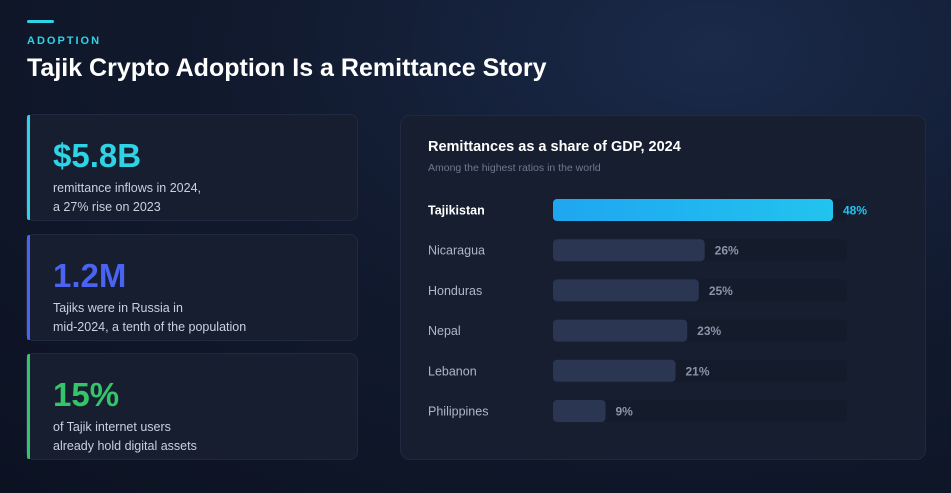 Image resolution: width=951 pixels, height=493 pixels. Describe the element at coordinates (444, 331) in the screenshot. I see `category-label: Nepal` at that location.